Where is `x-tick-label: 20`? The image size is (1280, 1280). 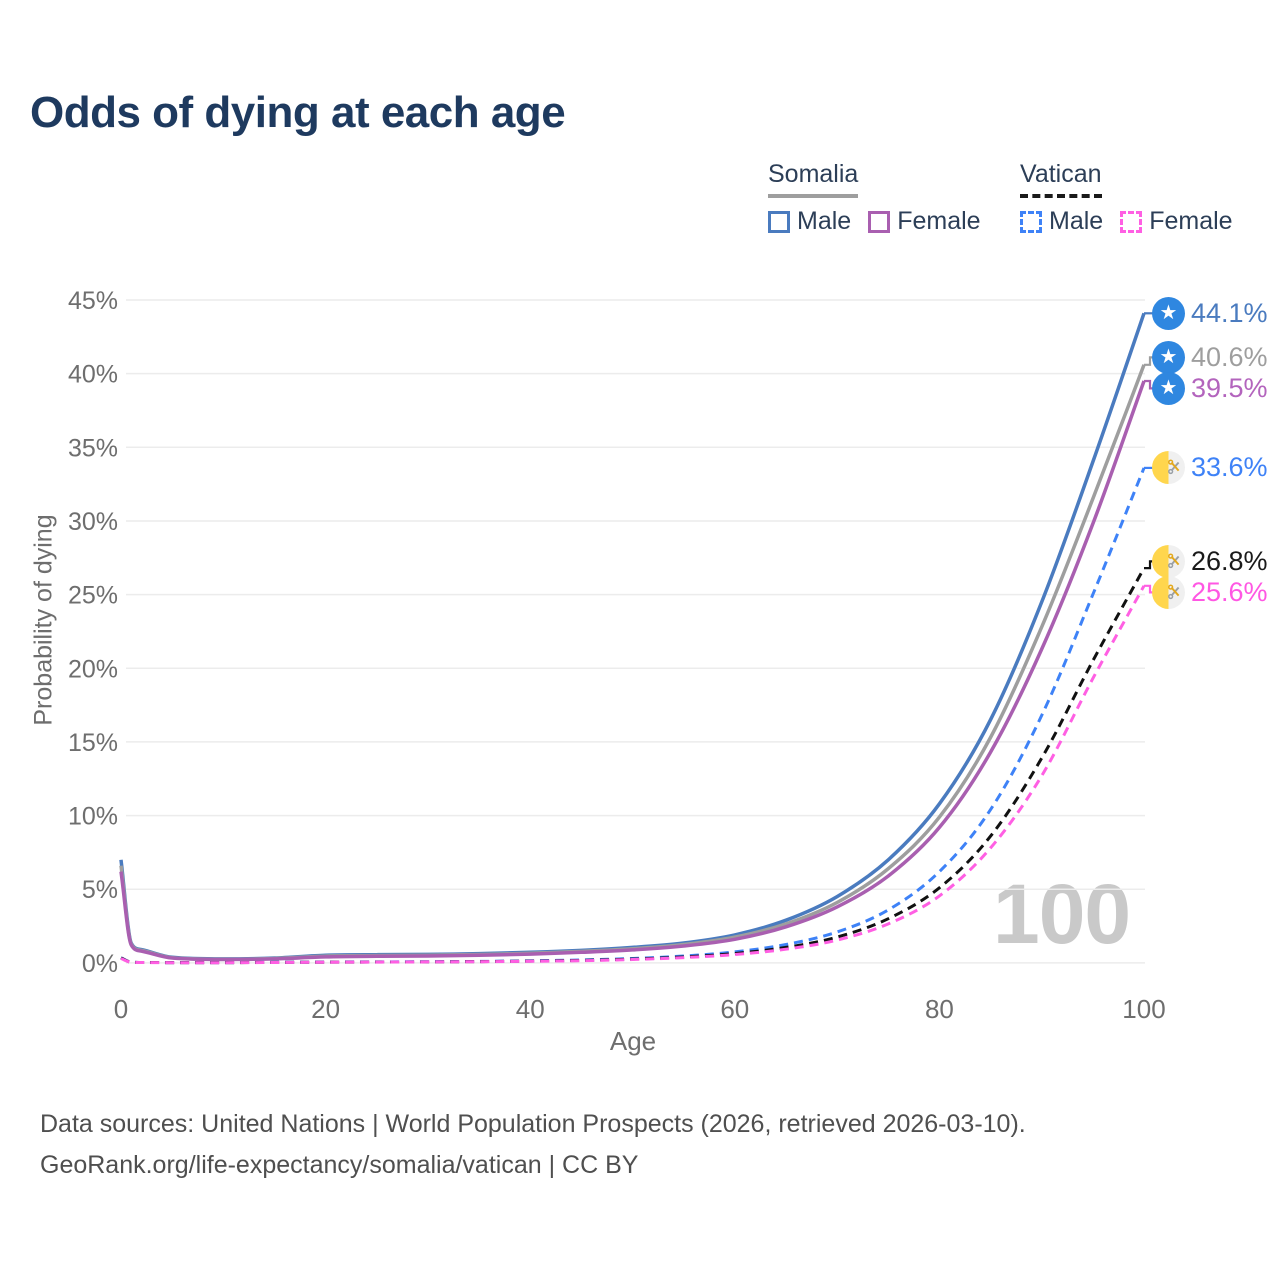
x-tick-label: 20 is located at coordinates (325, 1009).